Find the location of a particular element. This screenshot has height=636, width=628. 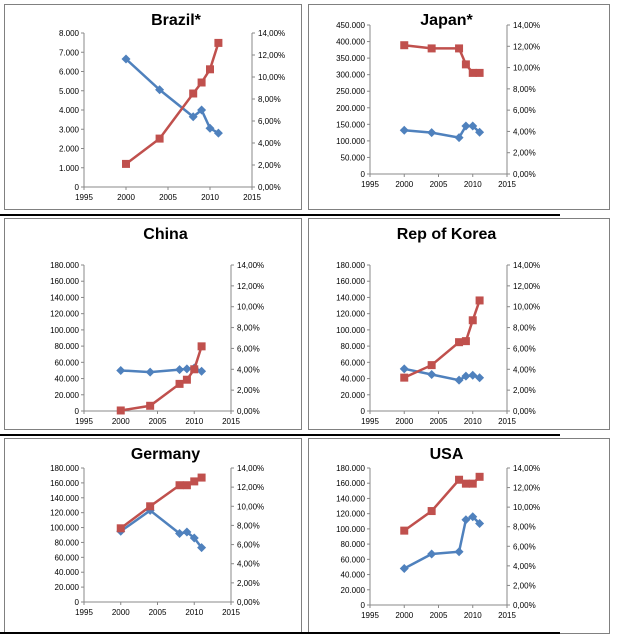

y-tick-label: 250.000 is located at coordinates (350, 91).